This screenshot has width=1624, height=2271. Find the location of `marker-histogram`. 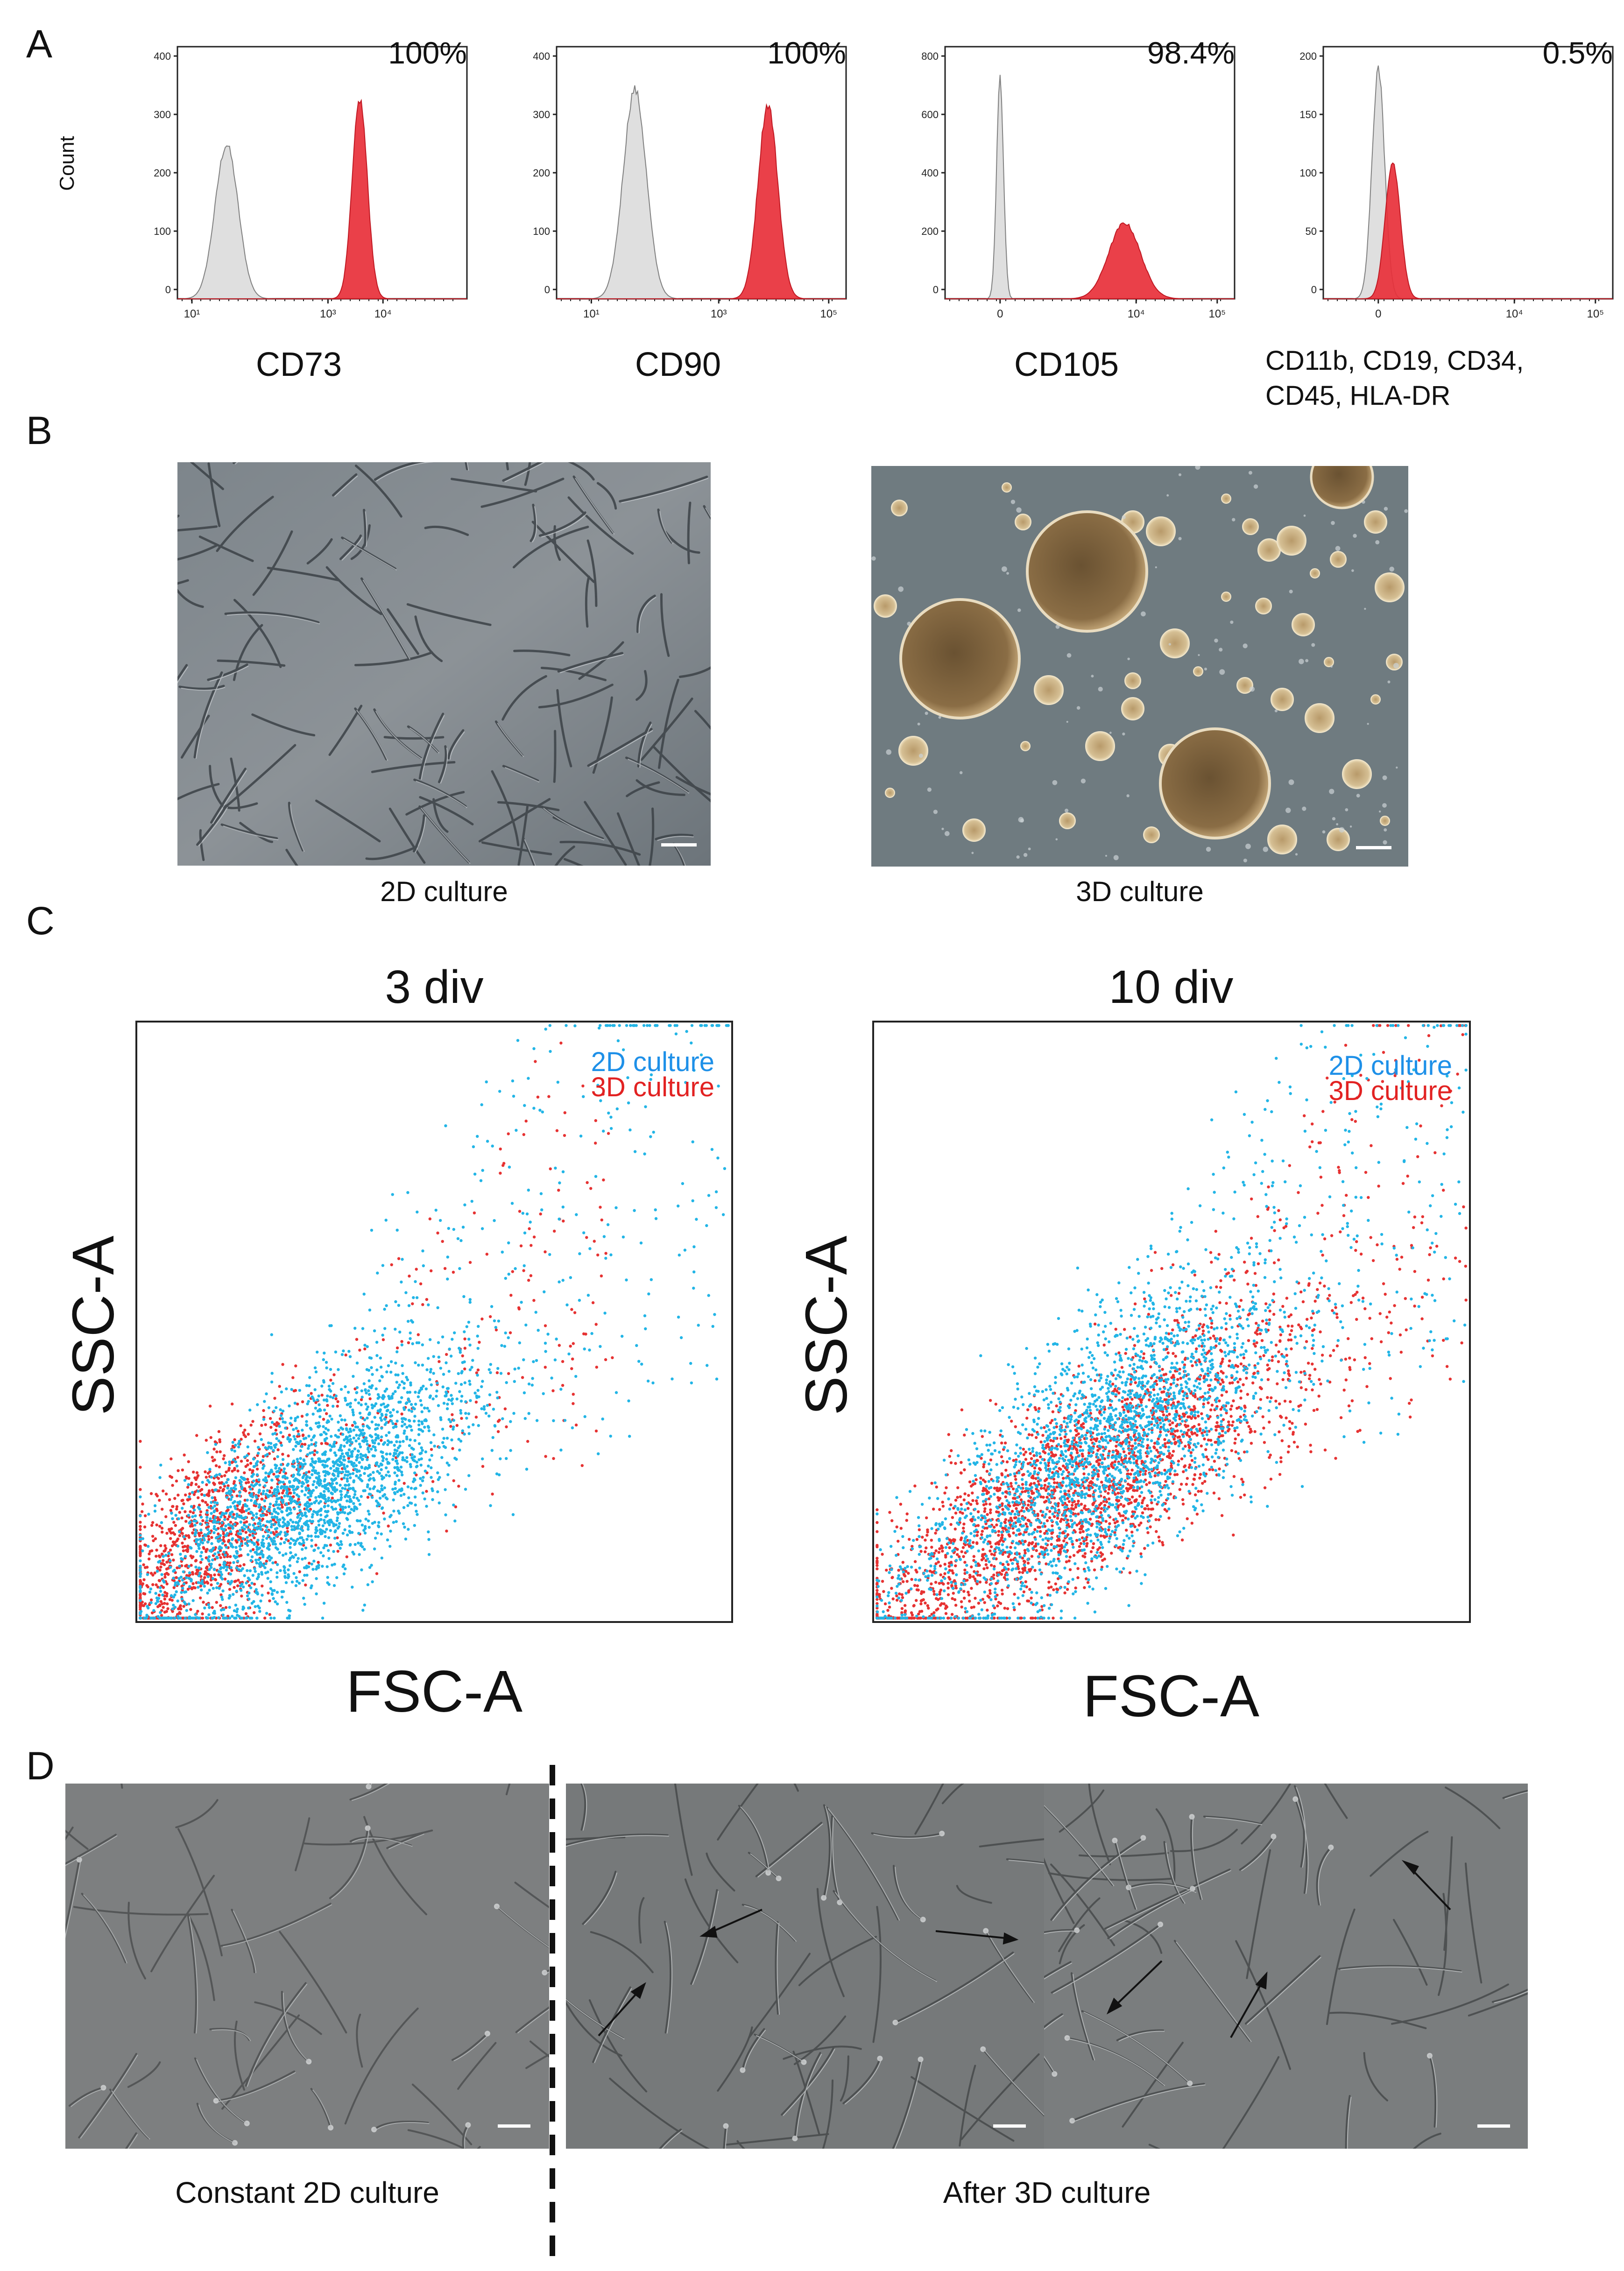

marker-histogram is located at coordinates (322, 199).